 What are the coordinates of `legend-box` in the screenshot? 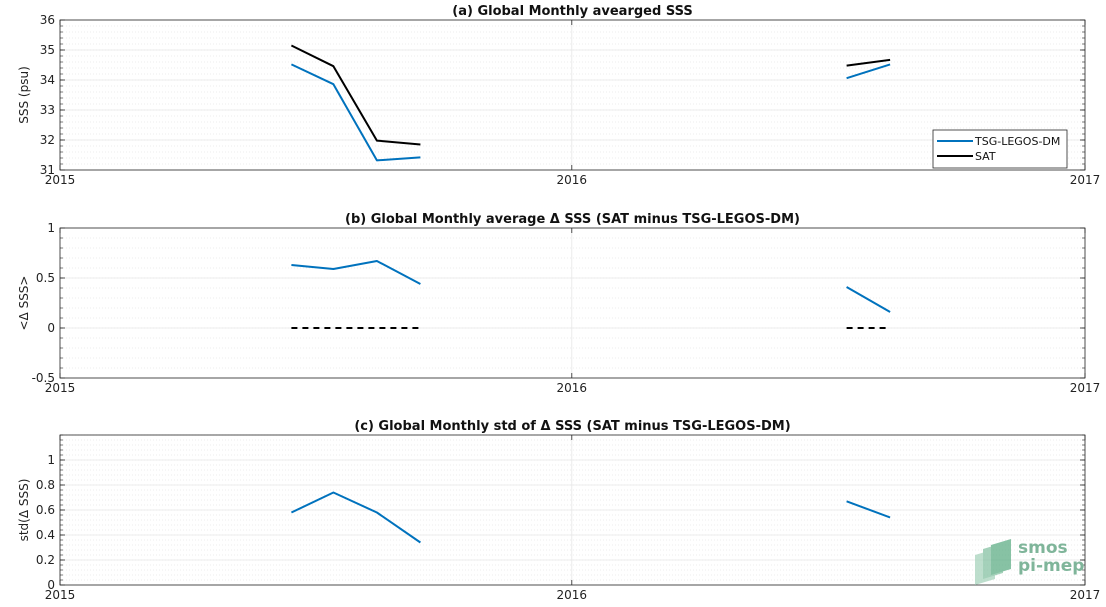 It's located at (1000, 149).